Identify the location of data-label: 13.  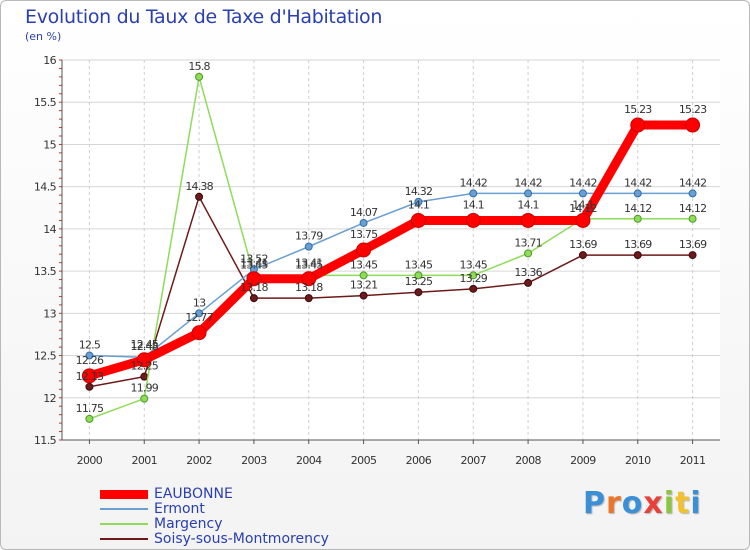
(199, 302).